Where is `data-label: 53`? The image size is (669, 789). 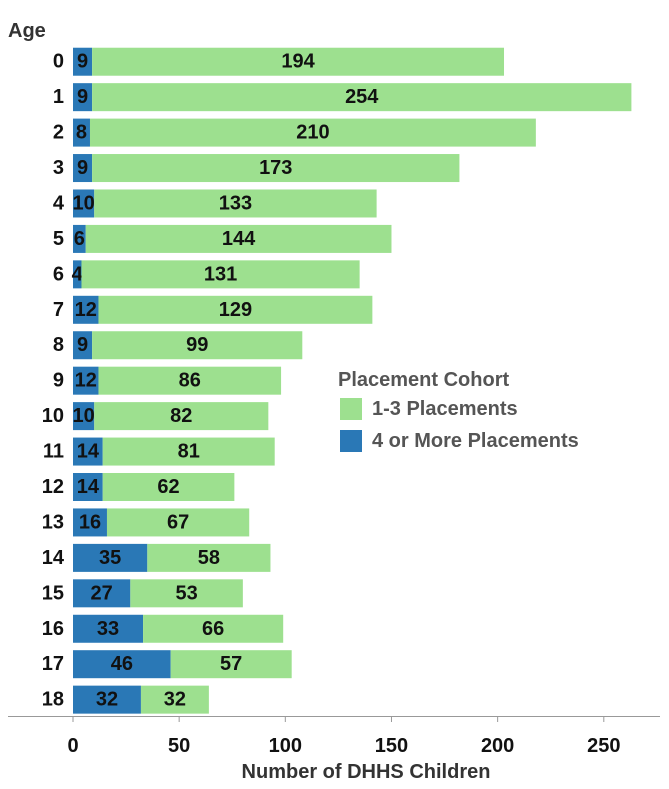 data-label: 53 is located at coordinates (186, 593).